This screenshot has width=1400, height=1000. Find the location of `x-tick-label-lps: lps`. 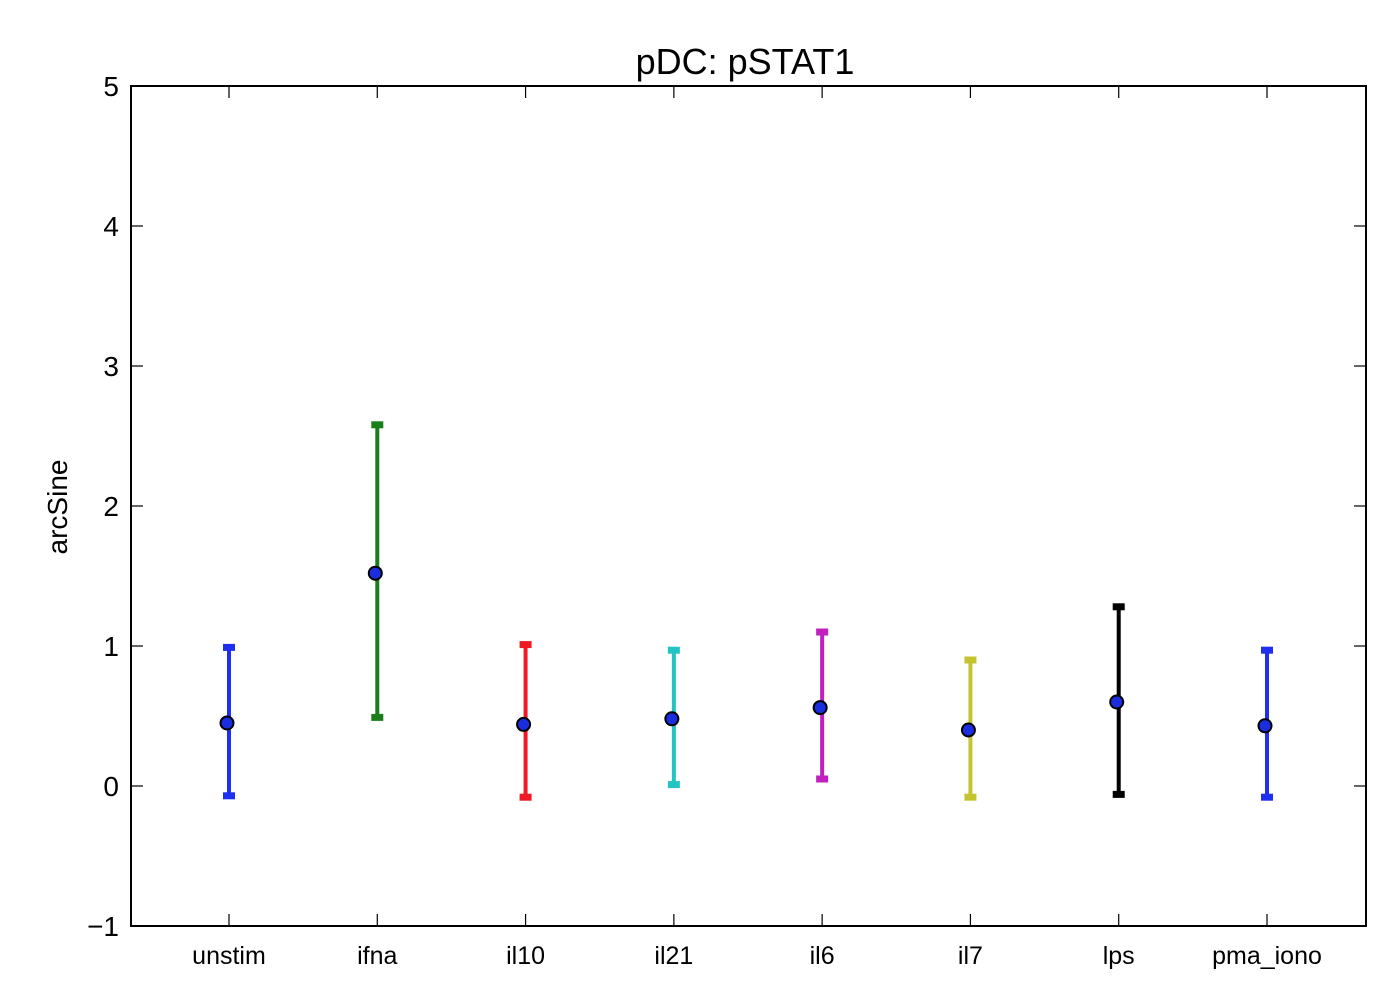

x-tick-label-lps: lps is located at coordinates (1119, 956).